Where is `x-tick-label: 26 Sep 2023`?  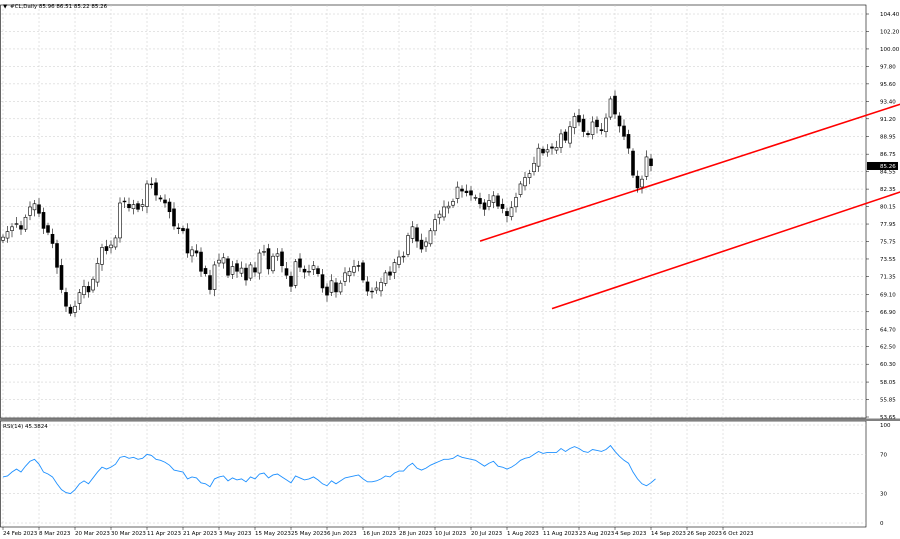 x-tick-label: 26 Sep 2023 is located at coordinates (704, 534).